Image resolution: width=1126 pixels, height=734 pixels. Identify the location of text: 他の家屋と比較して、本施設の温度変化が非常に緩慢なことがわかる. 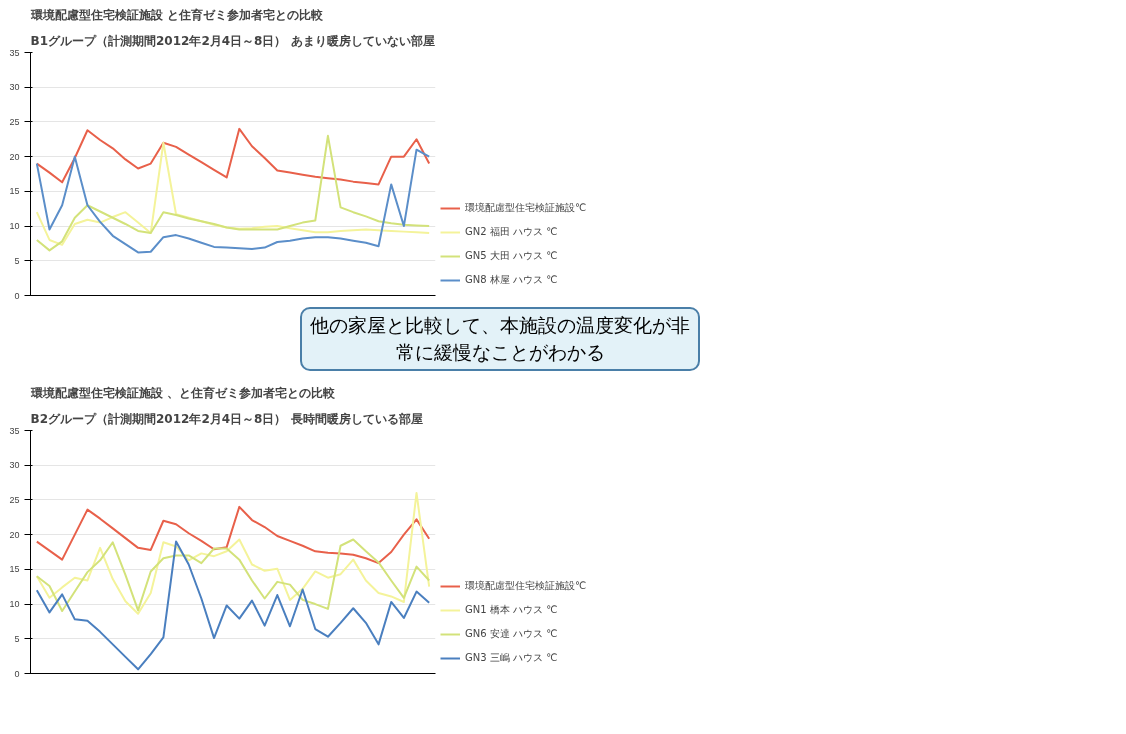
(500, 339).